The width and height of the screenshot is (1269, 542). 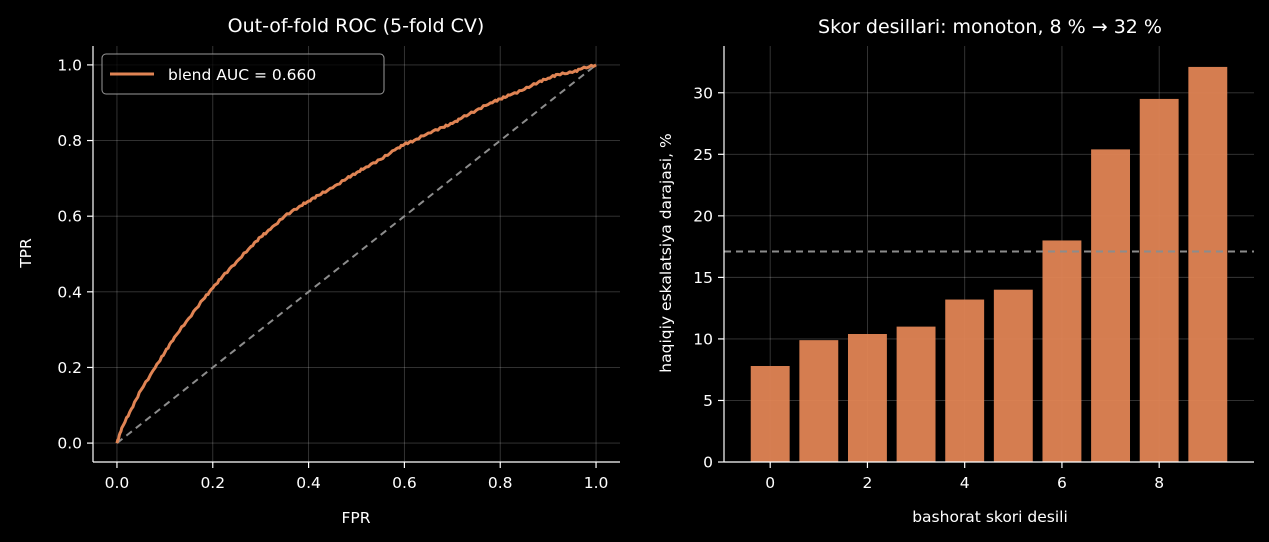 I want to click on decile-y-ticks: 0 5 10 15 20 25 30, so click(x=708, y=278).